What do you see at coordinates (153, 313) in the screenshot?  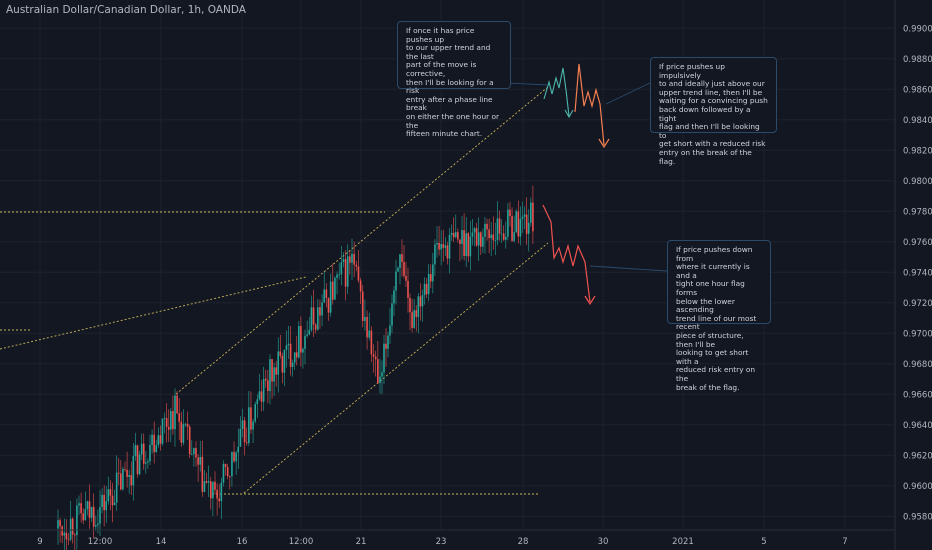 I see `old-trend-line` at bounding box center [153, 313].